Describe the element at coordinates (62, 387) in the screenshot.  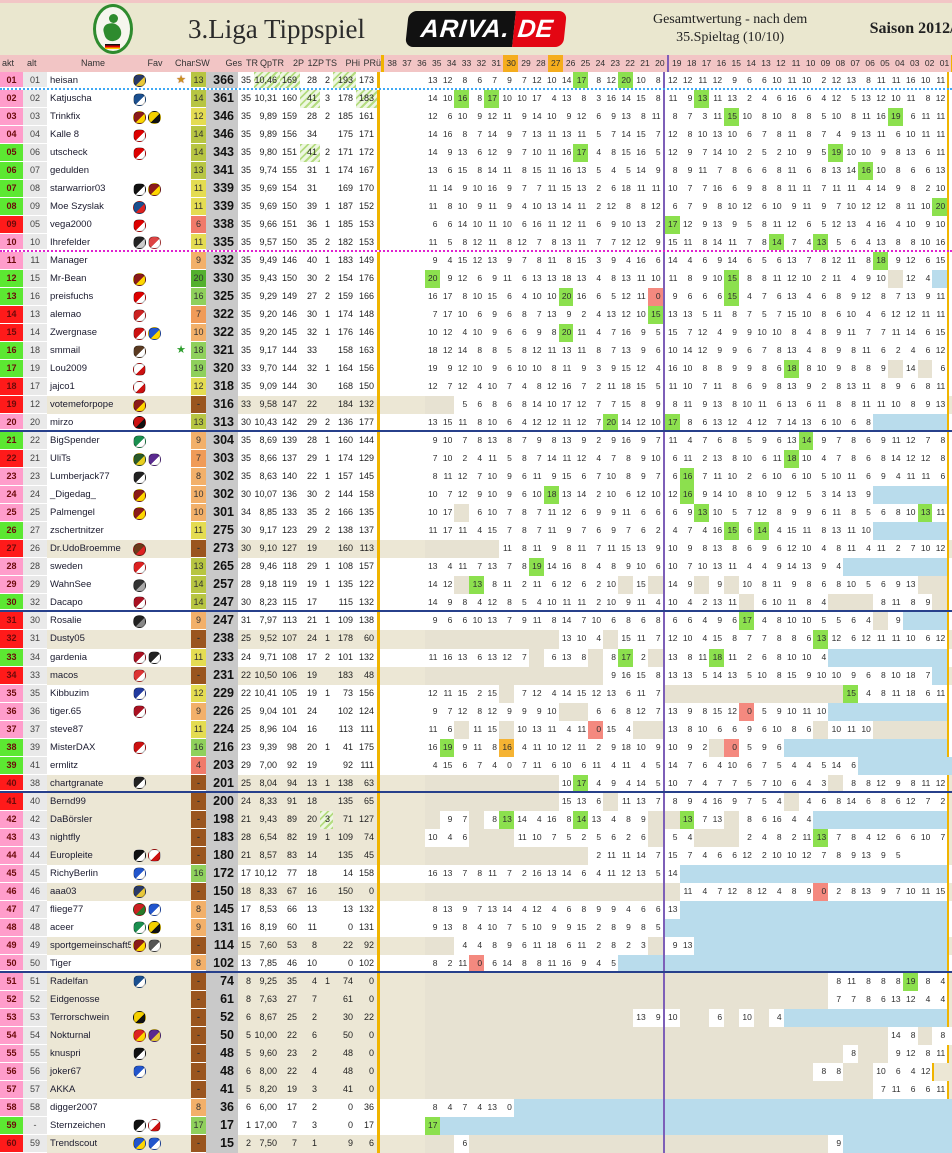
I see `player-name: jajco1` at that location.